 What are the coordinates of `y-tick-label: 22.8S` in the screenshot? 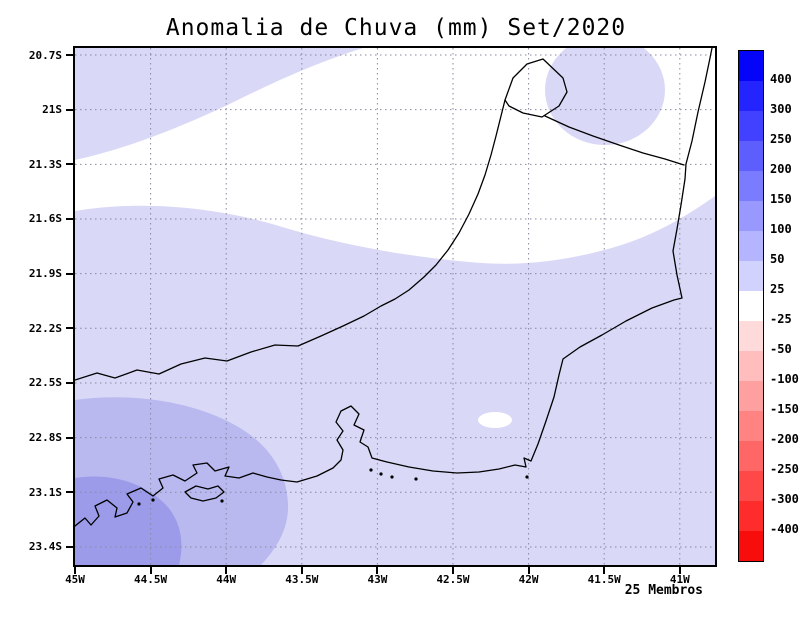 It's located at (45, 438).